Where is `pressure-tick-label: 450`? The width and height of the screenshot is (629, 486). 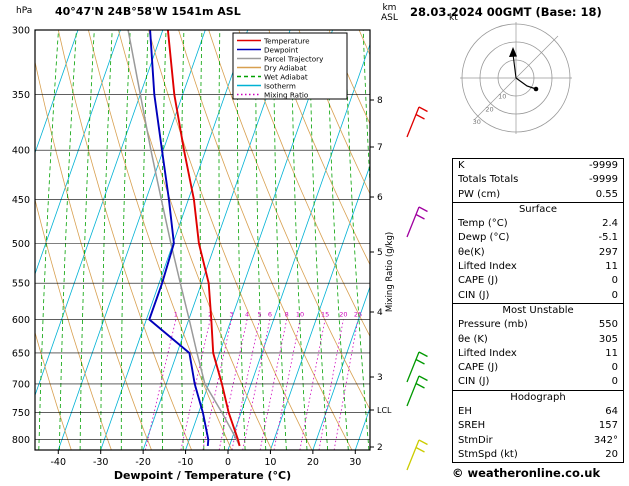
pressure-tick-label: 450 is located at coordinates (21, 200).